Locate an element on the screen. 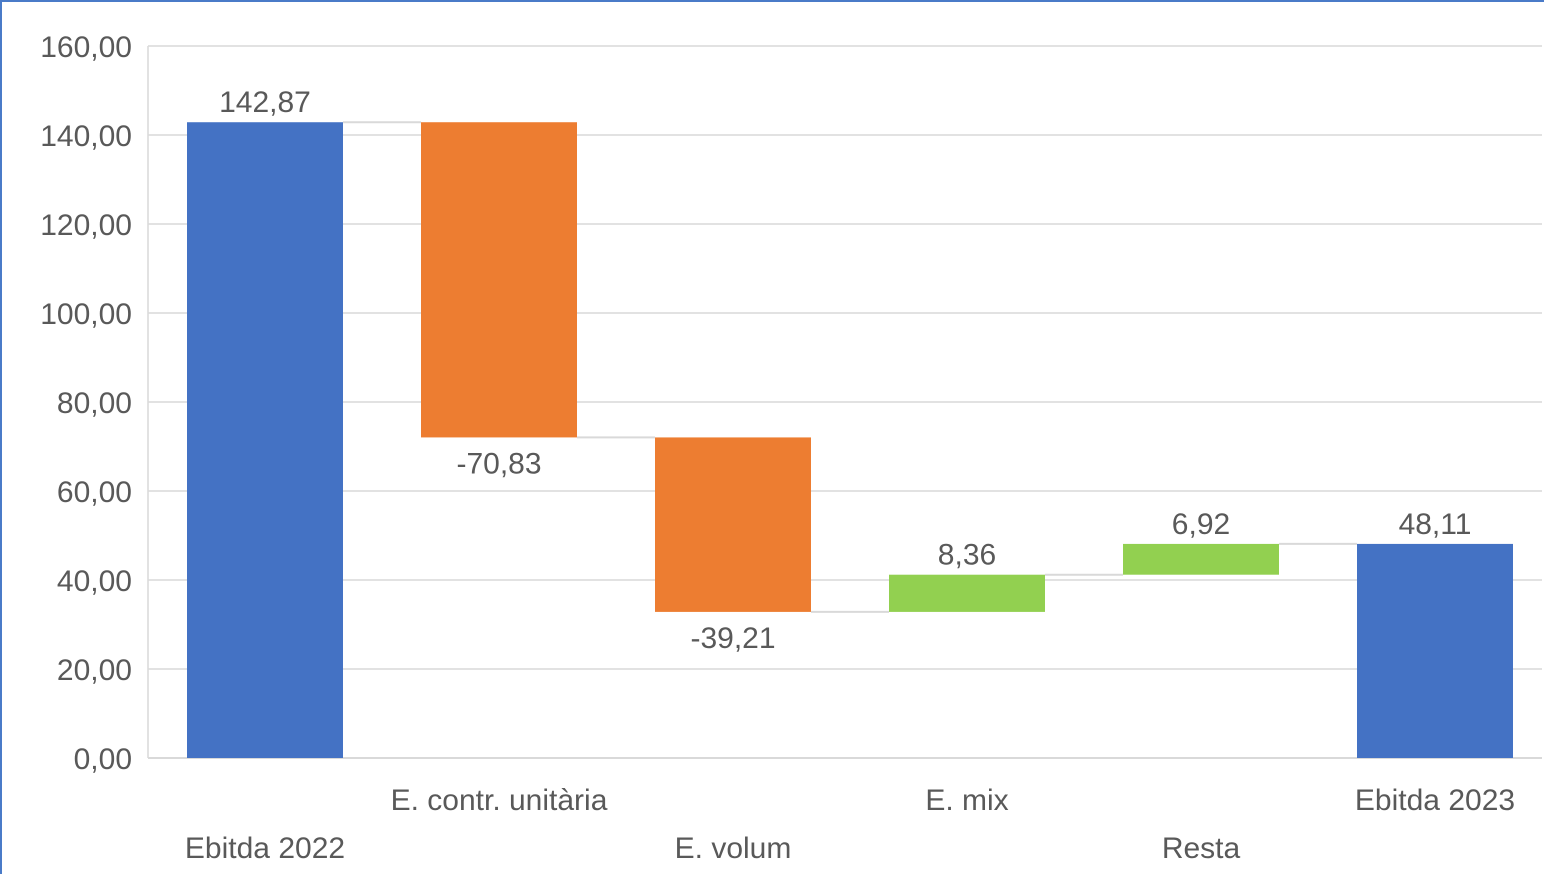 Image resolution: width=1544 pixels, height=877 pixels. y-tick-label: 120,00 is located at coordinates (86, 225).